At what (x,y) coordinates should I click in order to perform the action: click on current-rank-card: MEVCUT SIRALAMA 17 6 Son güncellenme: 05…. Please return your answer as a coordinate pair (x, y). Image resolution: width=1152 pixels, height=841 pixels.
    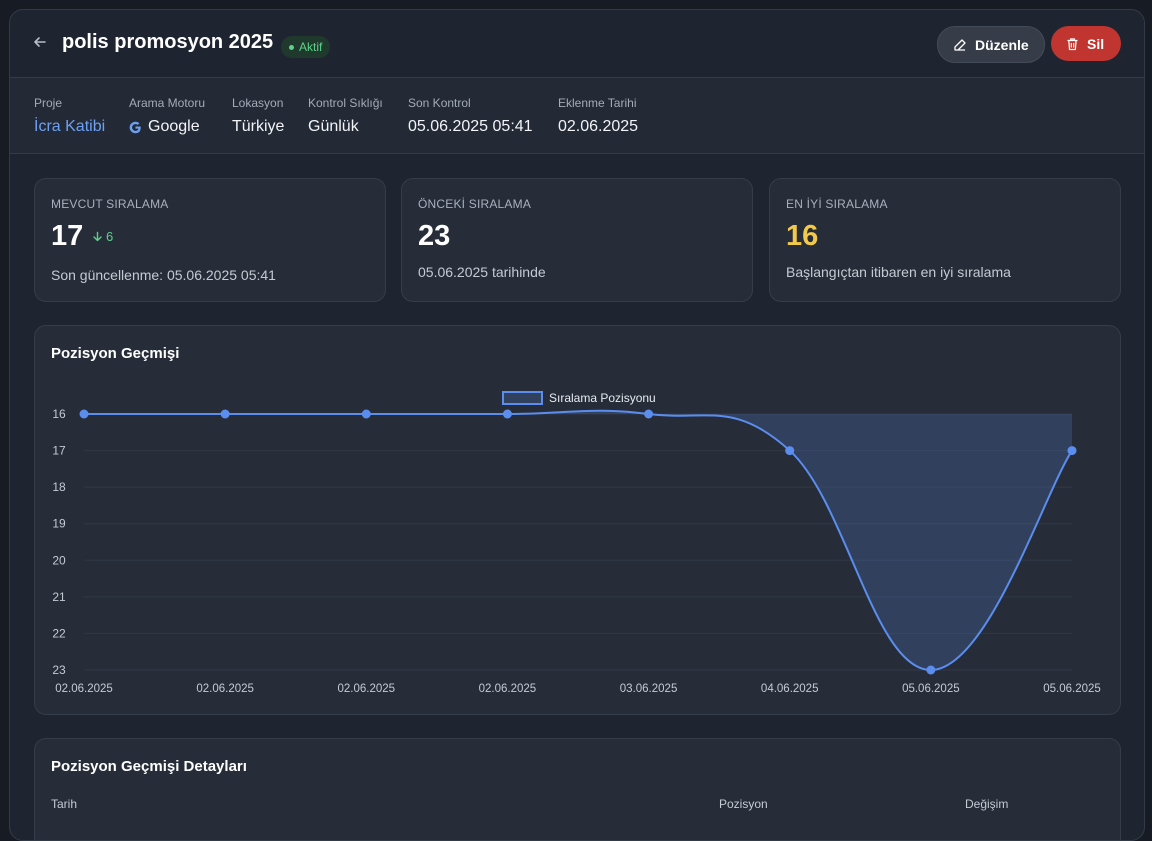
    Looking at the image, I should click on (210, 240).